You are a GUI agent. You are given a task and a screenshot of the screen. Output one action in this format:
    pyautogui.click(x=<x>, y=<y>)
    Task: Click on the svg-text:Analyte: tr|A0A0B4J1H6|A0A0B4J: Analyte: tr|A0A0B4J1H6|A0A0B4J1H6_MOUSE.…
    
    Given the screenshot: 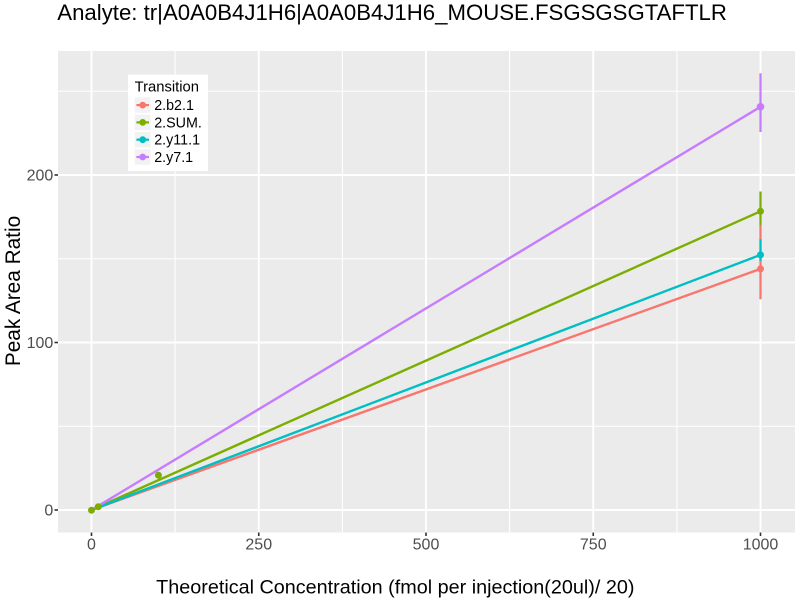 What is the action you would take?
    pyautogui.click(x=392, y=12)
    